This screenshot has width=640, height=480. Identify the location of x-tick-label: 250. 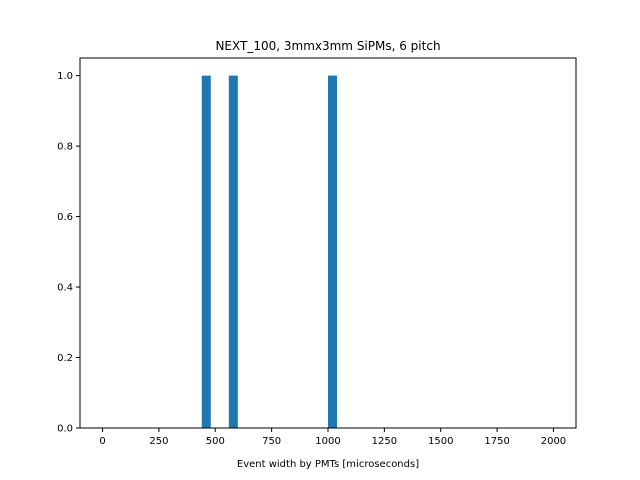
(158, 441).